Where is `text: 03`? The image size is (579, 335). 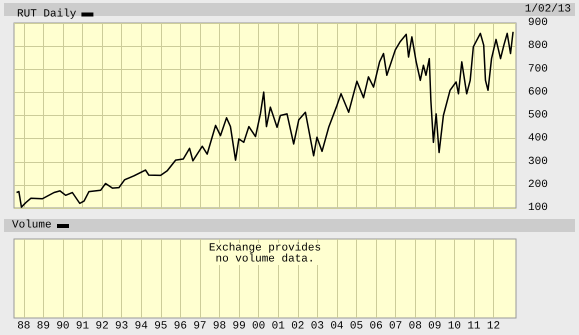
text: 03 is located at coordinates (317, 326).